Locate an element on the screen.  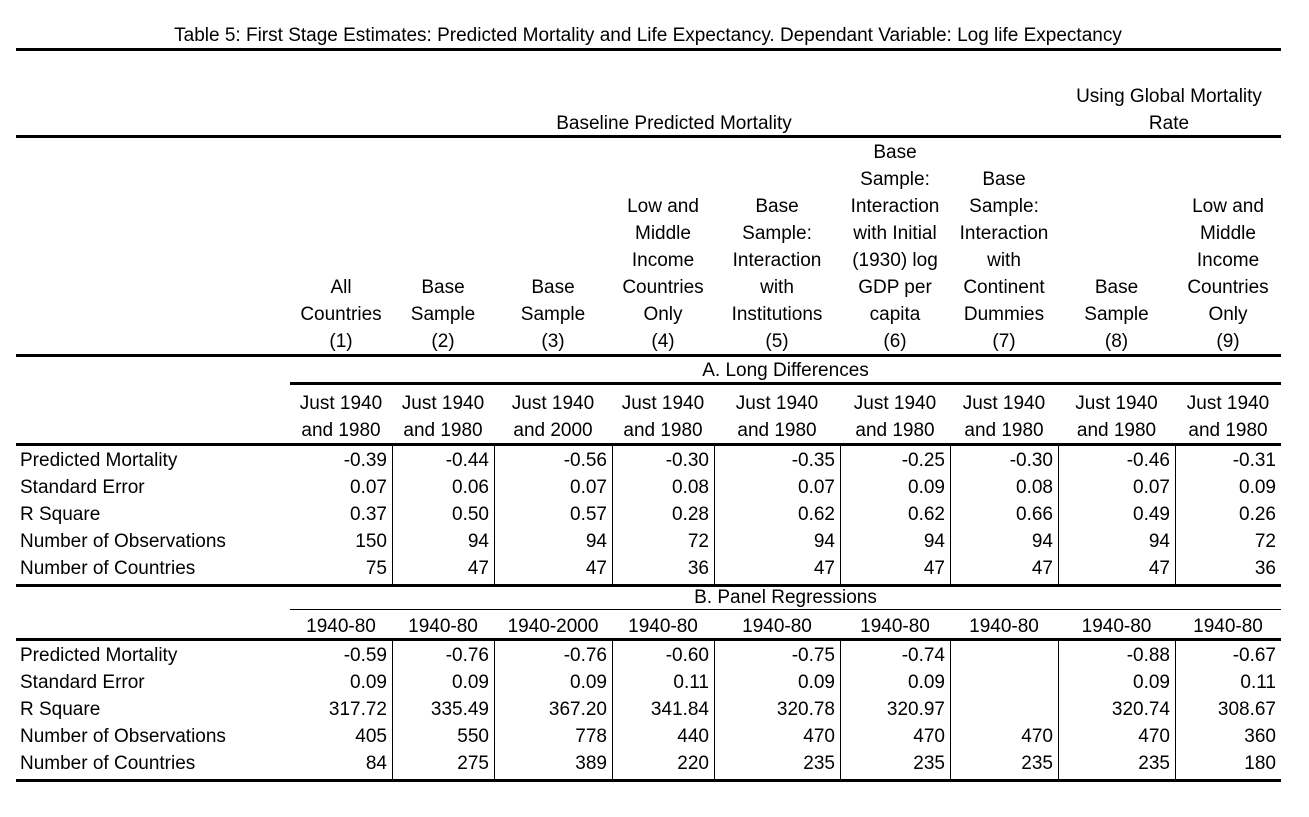
group-header-baseline: Baseline Predicted Mortality is located at coordinates (674, 123).